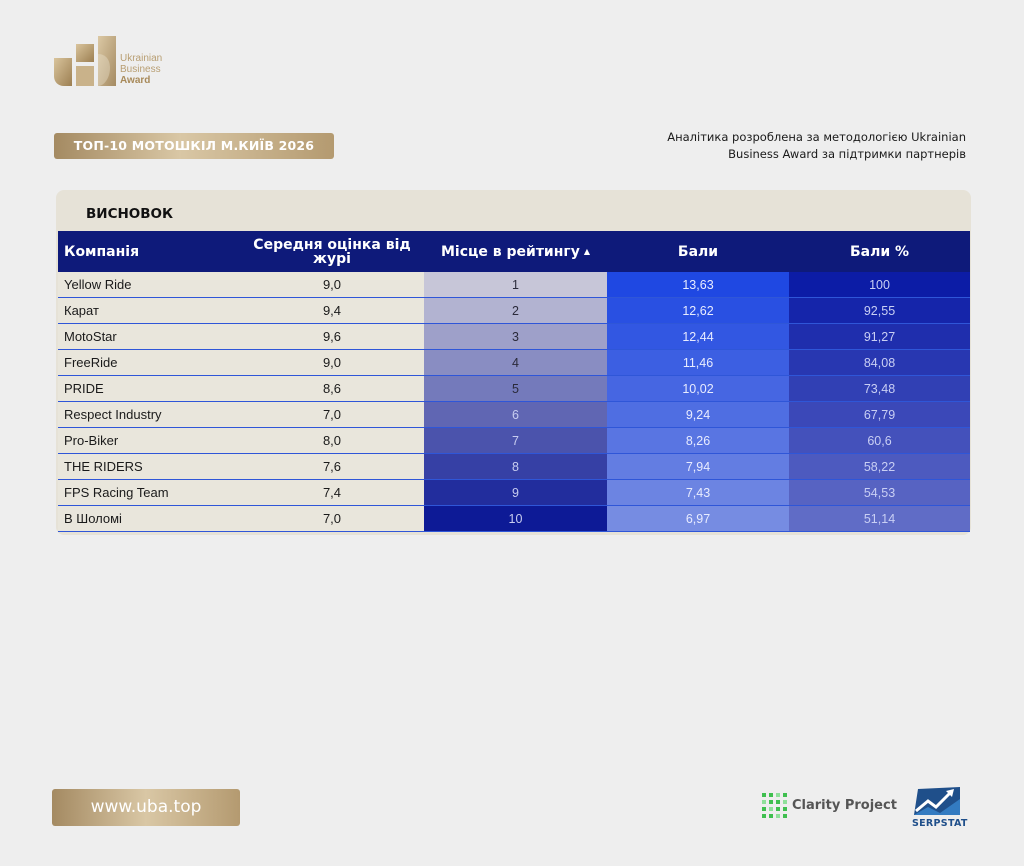  Describe the element at coordinates (879, 414) in the screenshot. I see `cell-points-percent: 67,79` at that location.